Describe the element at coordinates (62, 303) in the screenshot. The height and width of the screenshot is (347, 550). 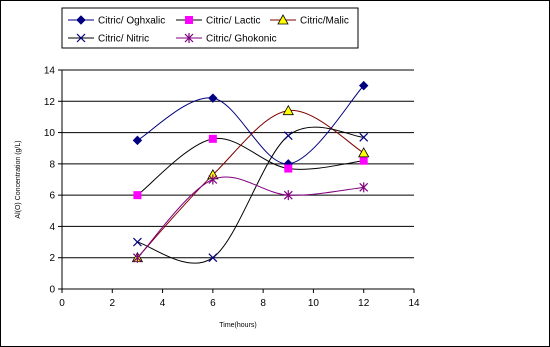
I see `x-tick-label: 0` at that location.